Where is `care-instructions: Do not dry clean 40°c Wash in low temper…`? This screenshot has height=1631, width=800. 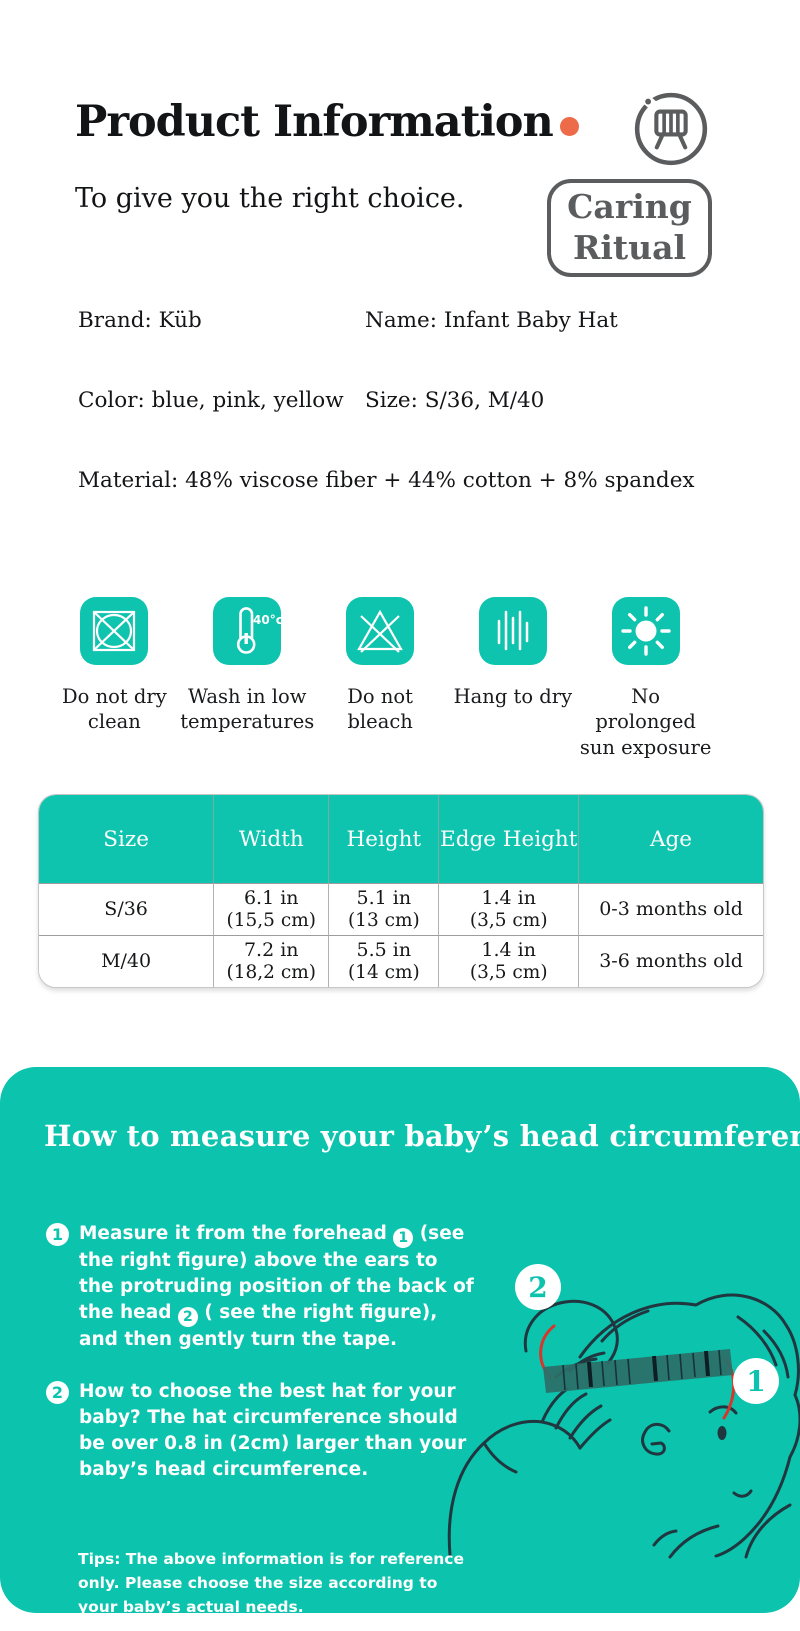
care-instructions: Do not dry clean 40°c Wash in low temper… is located at coordinates (380, 678).